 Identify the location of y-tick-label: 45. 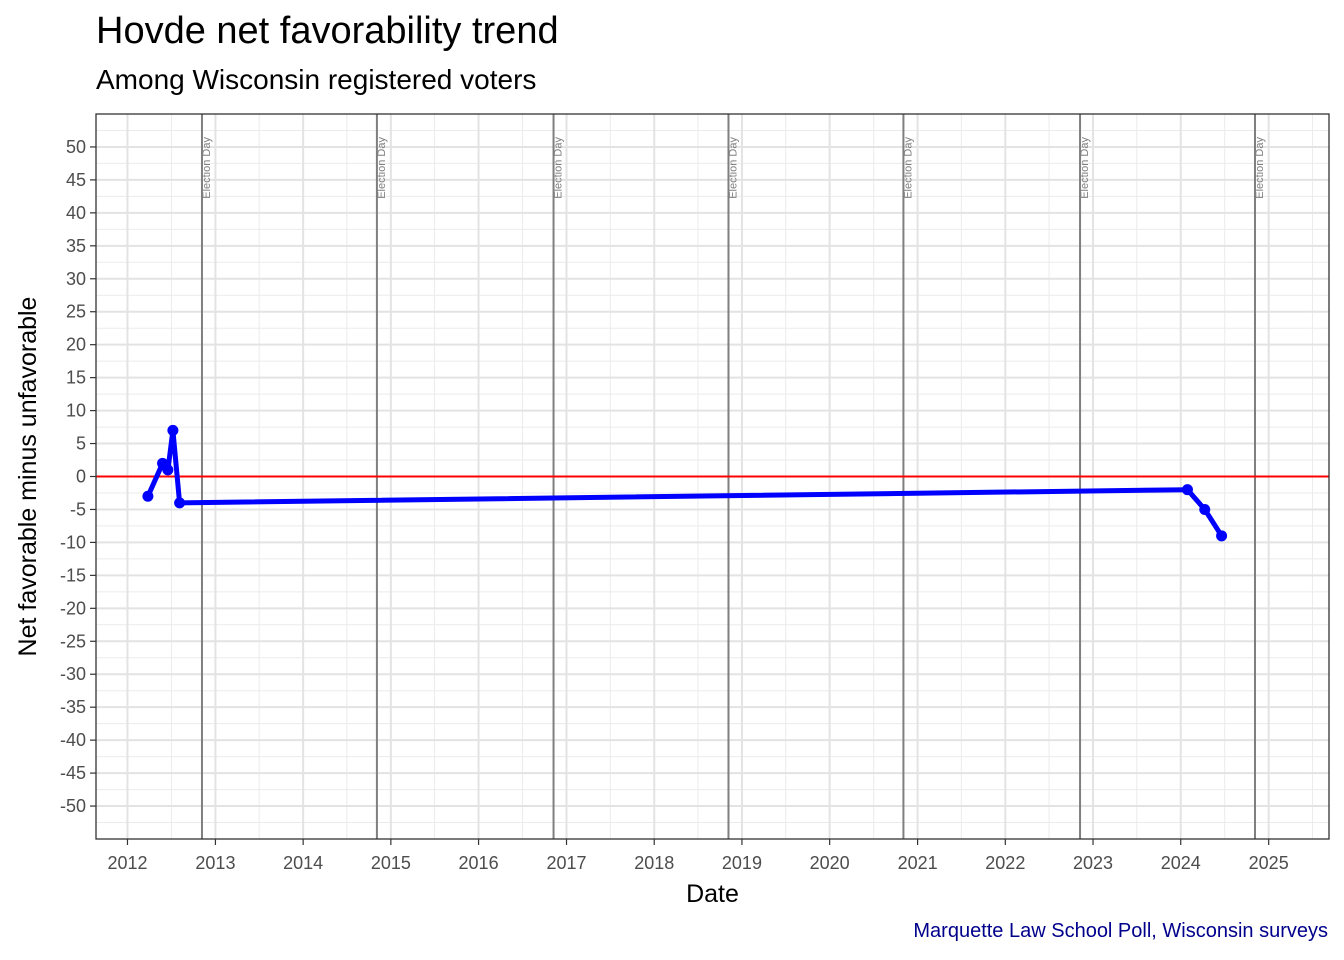
(76, 180).